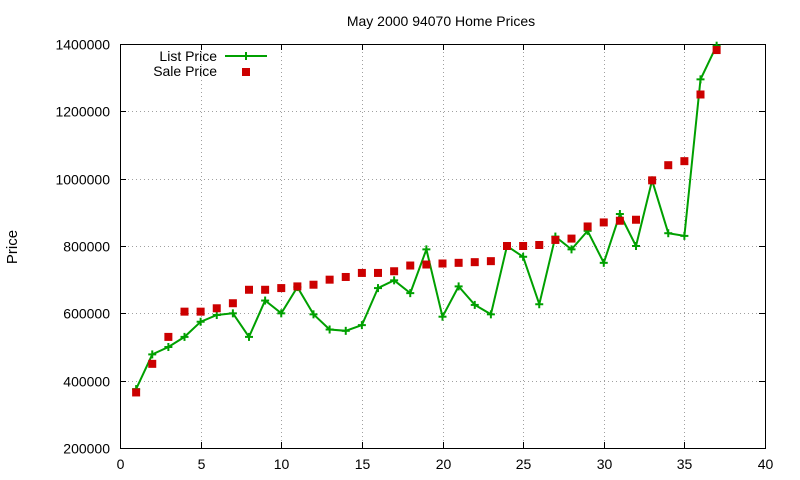 The height and width of the screenshot is (480, 800). I want to click on y-axis-label: Price, so click(12, 247).